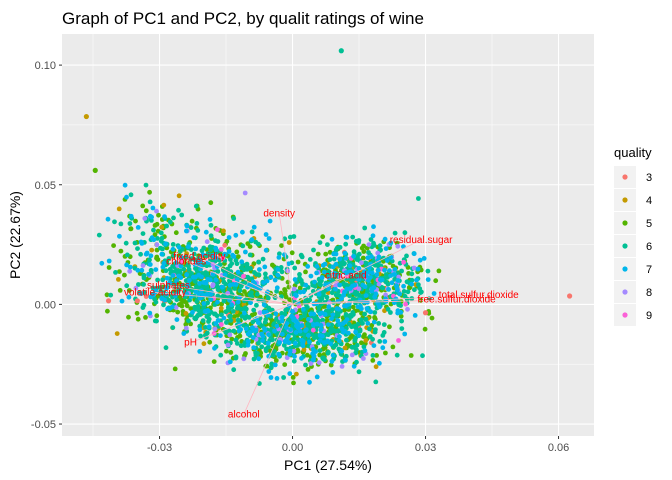 The width and height of the screenshot is (672, 480). Describe the element at coordinates (155, 292) in the screenshot. I see `loading-label: volatile.acidity` at that location.